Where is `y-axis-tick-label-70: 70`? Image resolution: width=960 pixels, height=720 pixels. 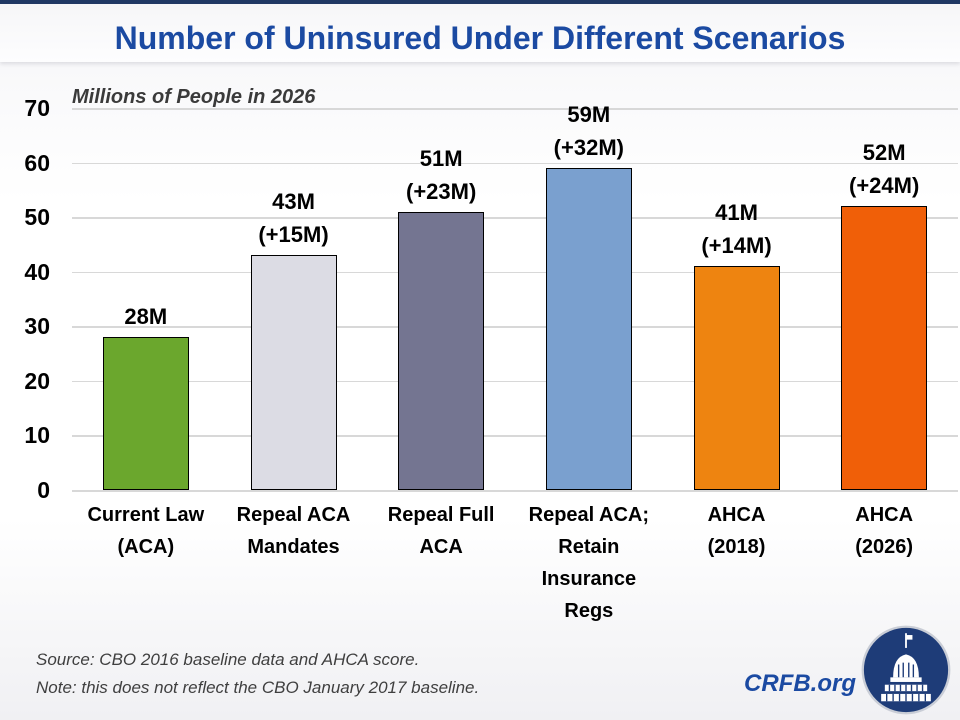
y-axis-tick-label-70: 70 is located at coordinates (37, 108).